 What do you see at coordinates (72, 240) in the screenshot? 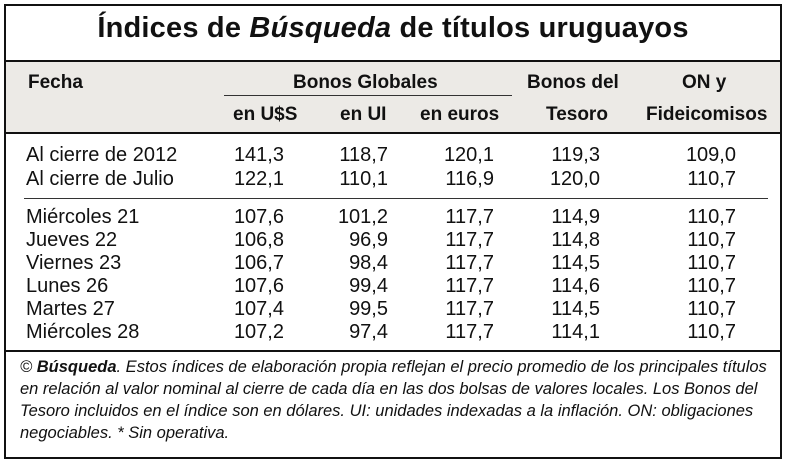
I see `cell-fecha: Jueves 22` at bounding box center [72, 240].